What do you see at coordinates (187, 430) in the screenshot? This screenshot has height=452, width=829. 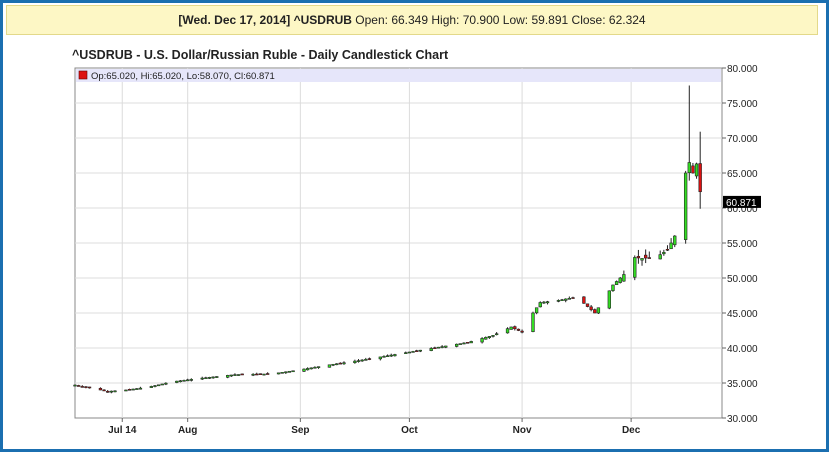 I see `x-tick-label: Aug` at bounding box center [187, 430].